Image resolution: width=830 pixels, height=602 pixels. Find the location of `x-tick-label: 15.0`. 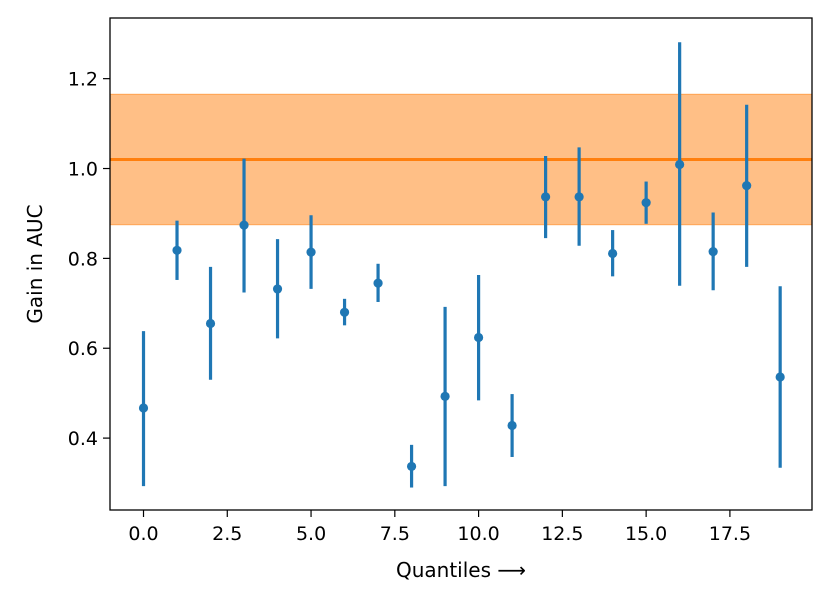

x-tick-label: 15.0 is located at coordinates (646, 534).